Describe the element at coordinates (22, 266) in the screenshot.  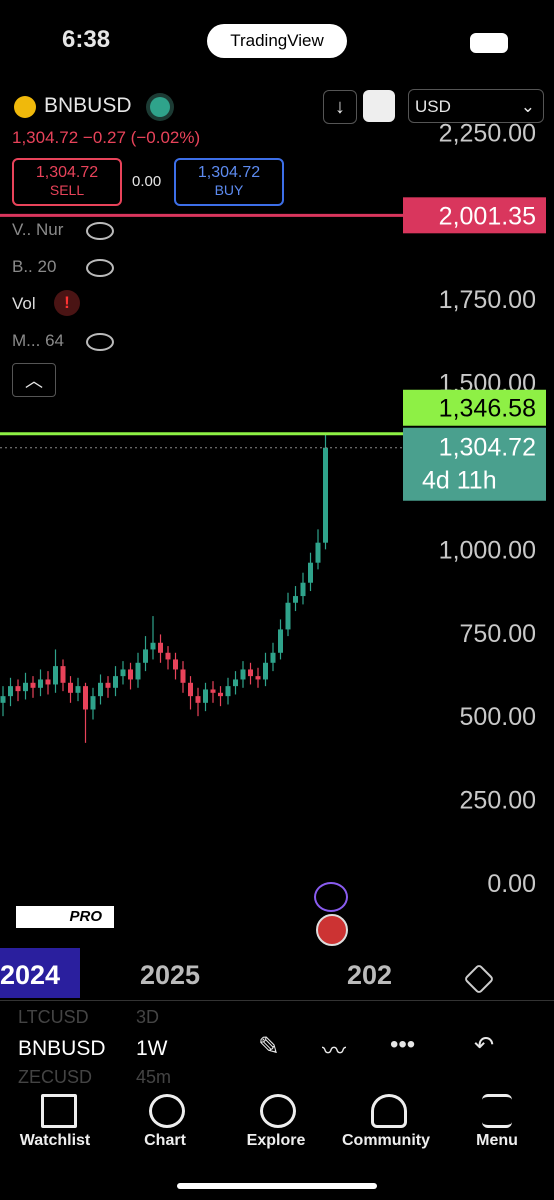
I see `indicator-name: B..` at that location.